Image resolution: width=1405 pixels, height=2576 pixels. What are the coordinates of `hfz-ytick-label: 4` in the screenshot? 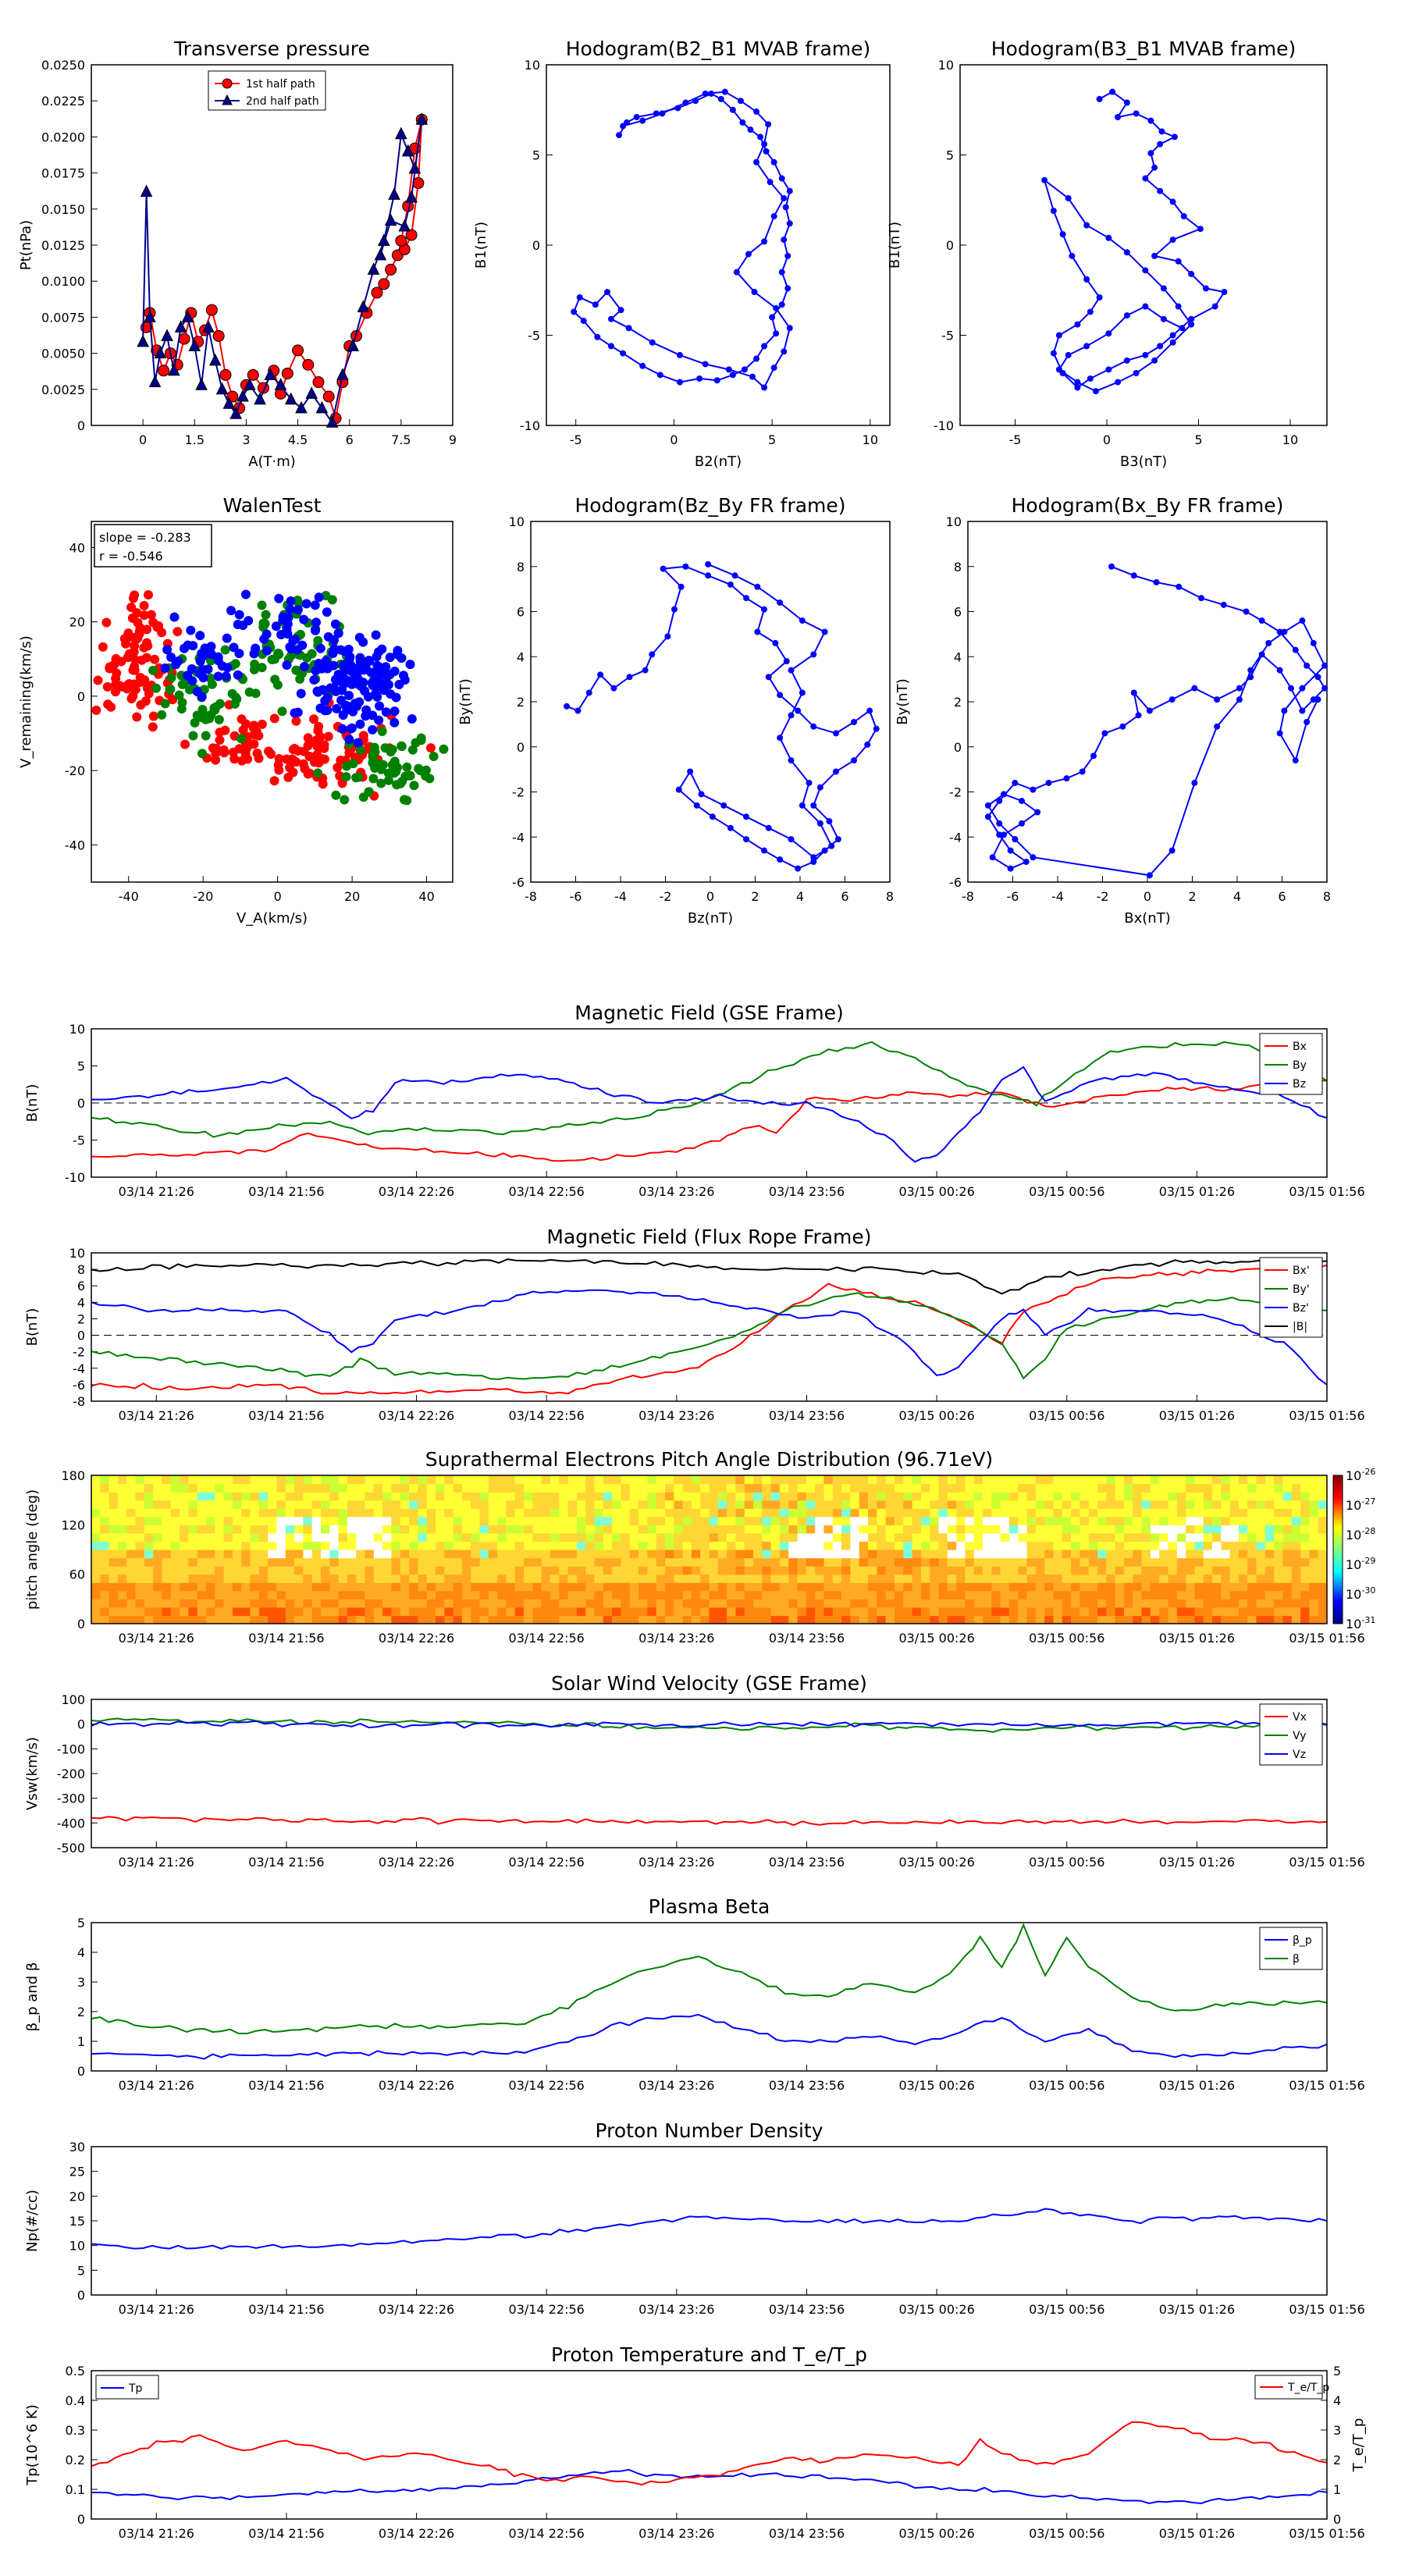 It's located at (521, 656).